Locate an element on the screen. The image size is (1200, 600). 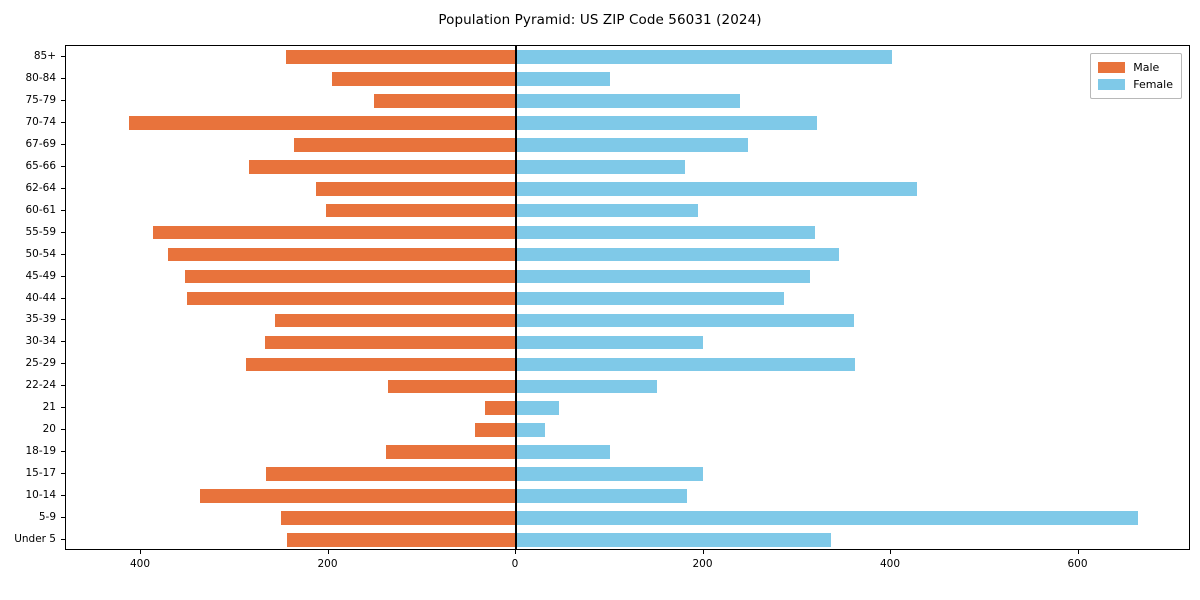
legend-item-female: Female is located at coordinates (1135, 84).